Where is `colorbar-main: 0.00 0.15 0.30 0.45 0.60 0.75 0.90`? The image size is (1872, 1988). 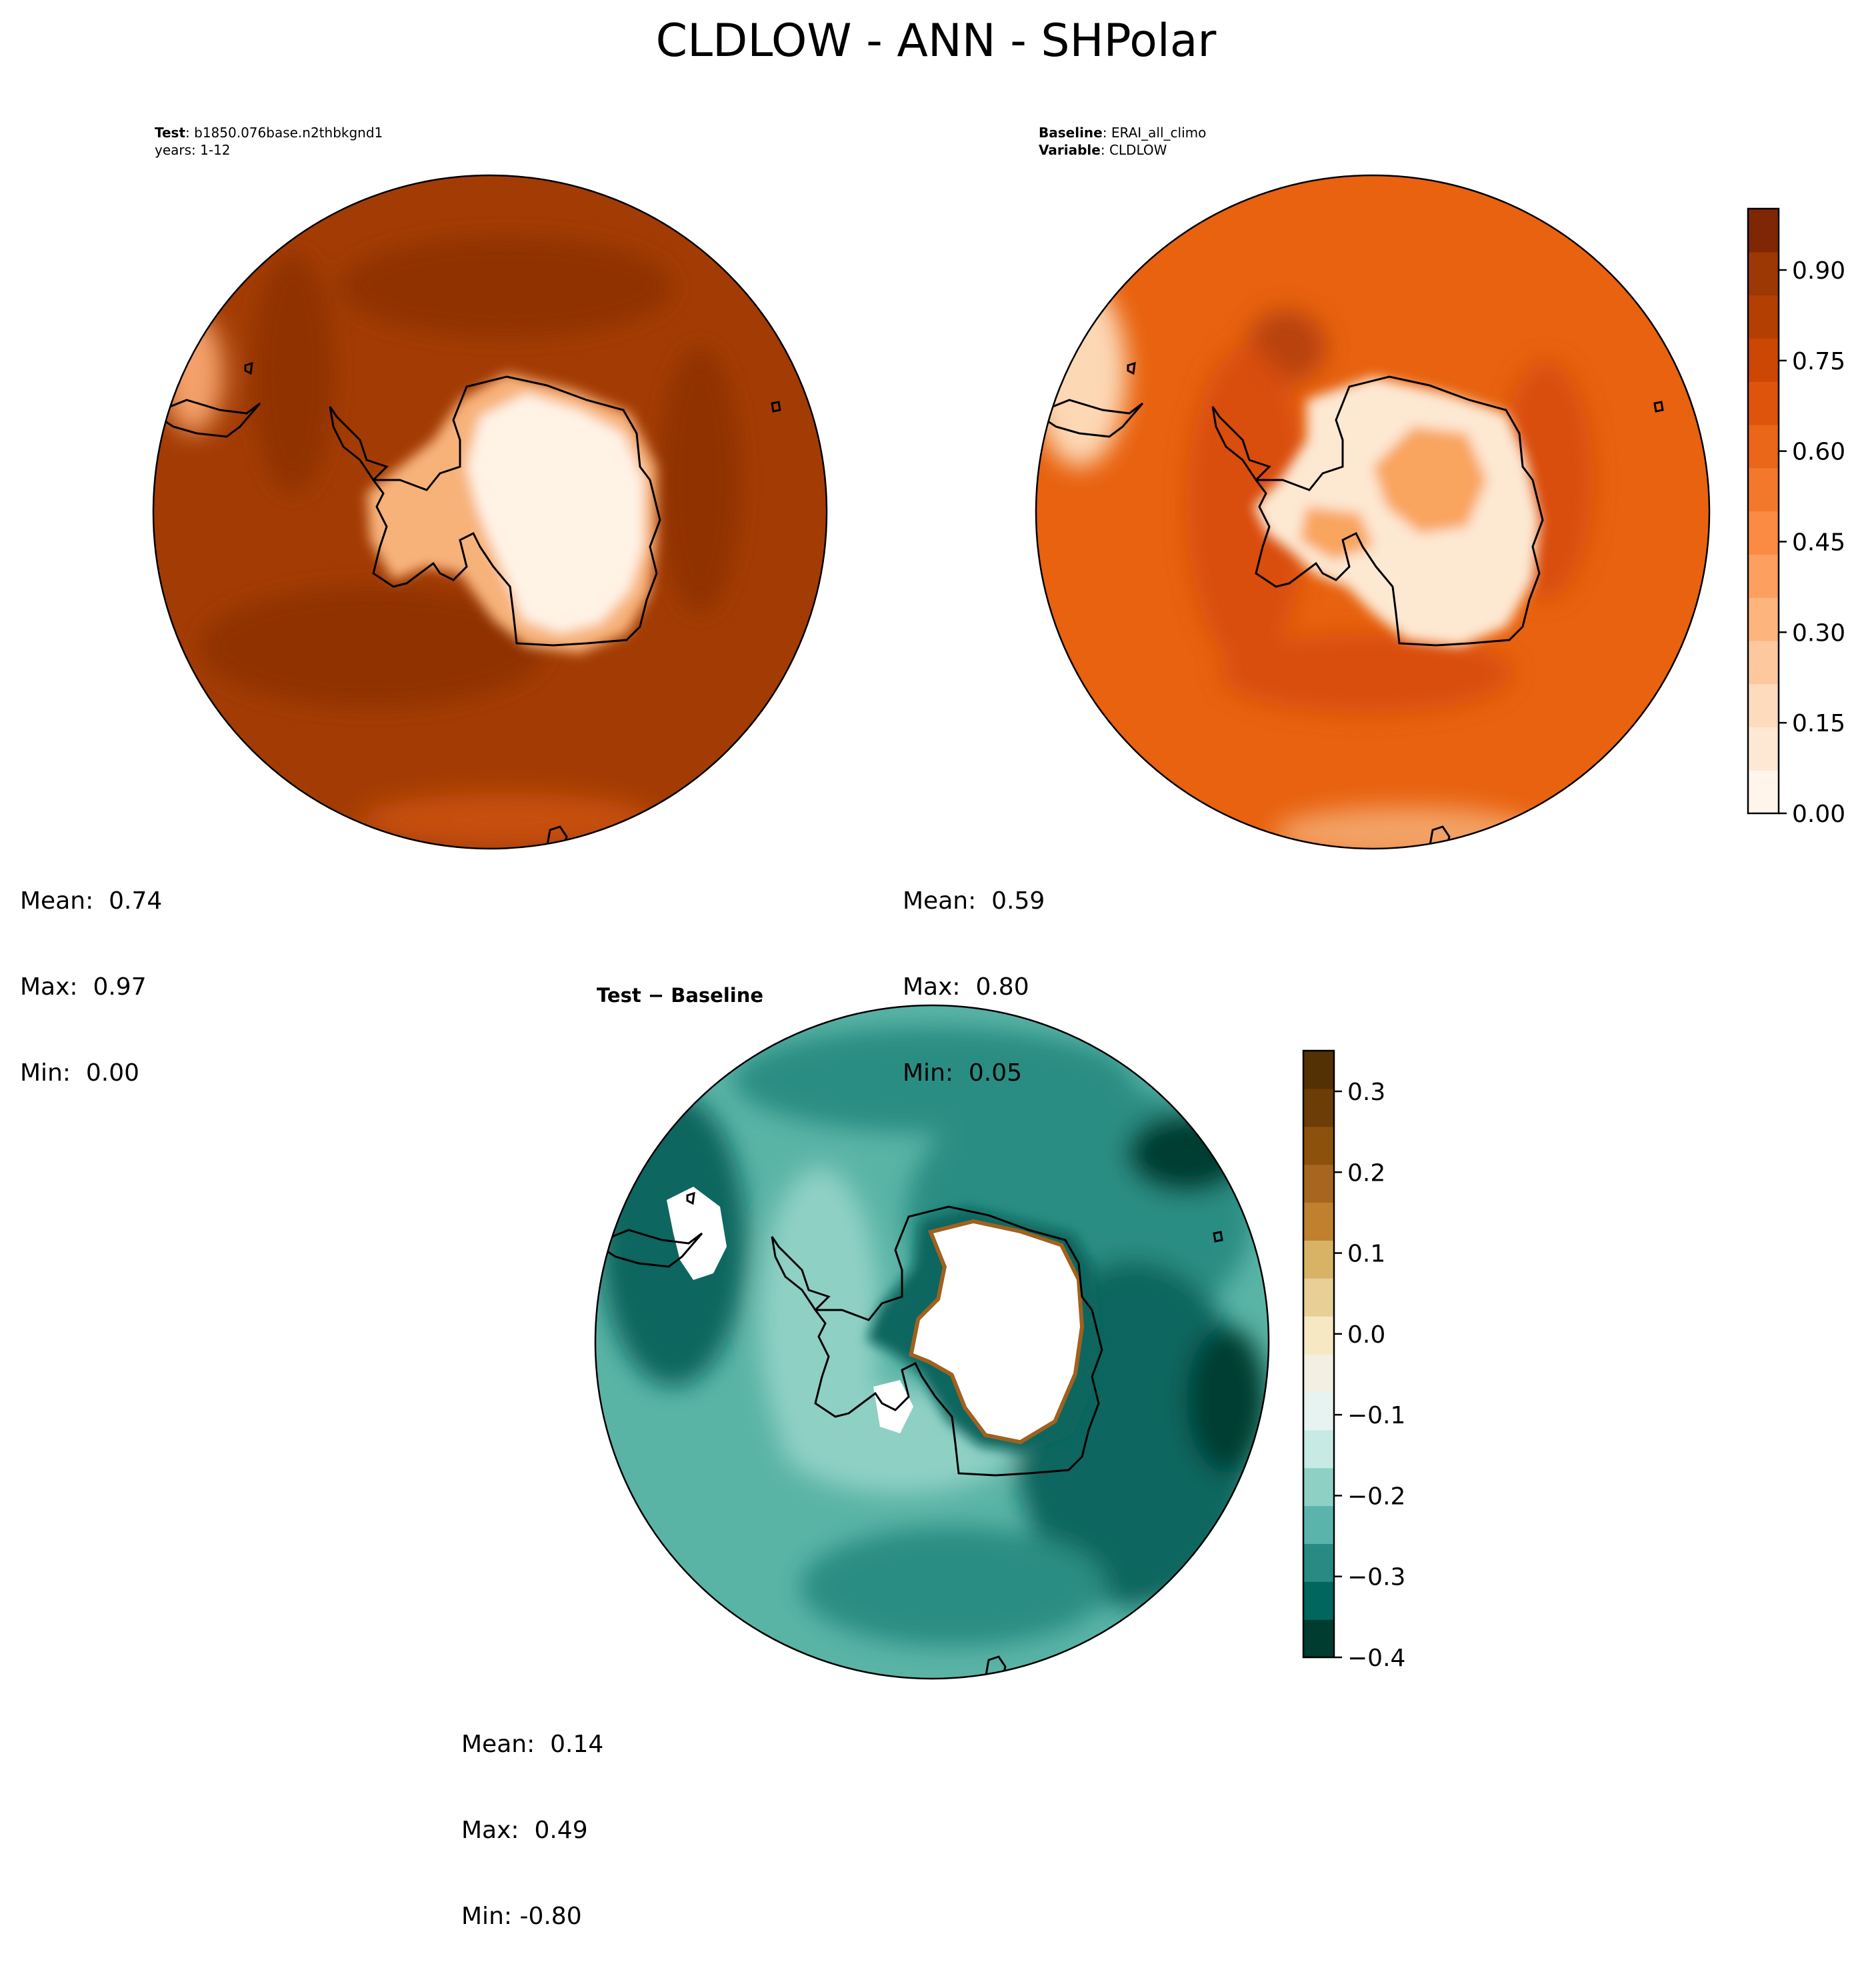 colorbar-main: 0.00 0.15 0.30 0.45 0.60 0.75 0.90 is located at coordinates (1796, 517).